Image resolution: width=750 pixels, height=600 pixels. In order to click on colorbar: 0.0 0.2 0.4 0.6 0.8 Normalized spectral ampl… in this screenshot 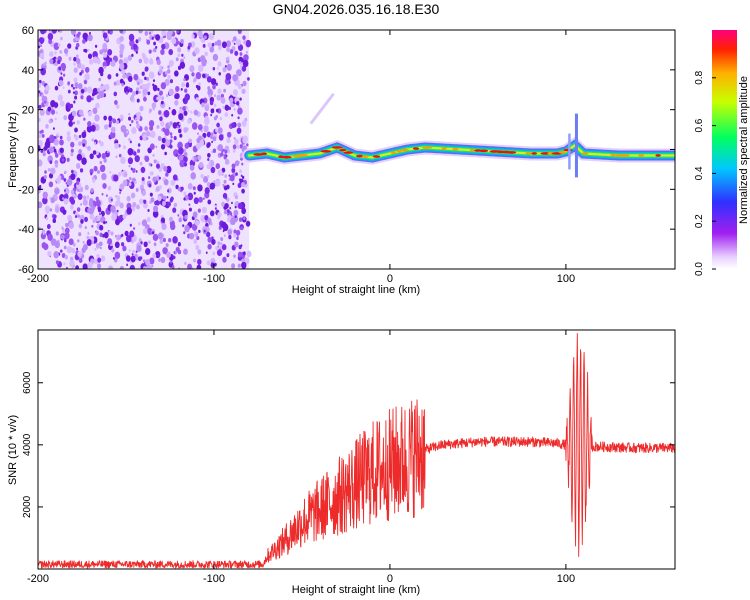, I will do `click(722, 153)`.